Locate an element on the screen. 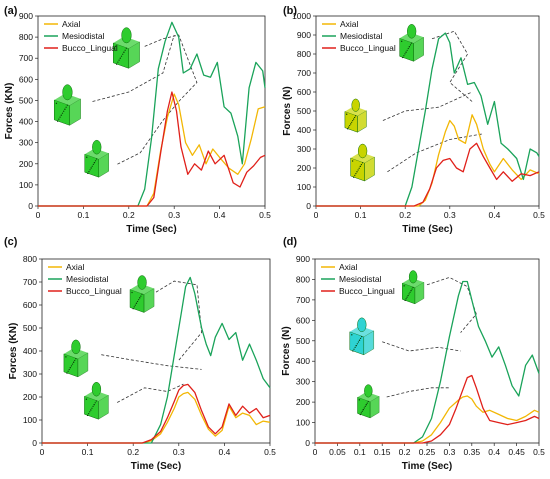 The image size is (550, 479). legend-label: Mesiodistal is located at coordinates (361, 36).